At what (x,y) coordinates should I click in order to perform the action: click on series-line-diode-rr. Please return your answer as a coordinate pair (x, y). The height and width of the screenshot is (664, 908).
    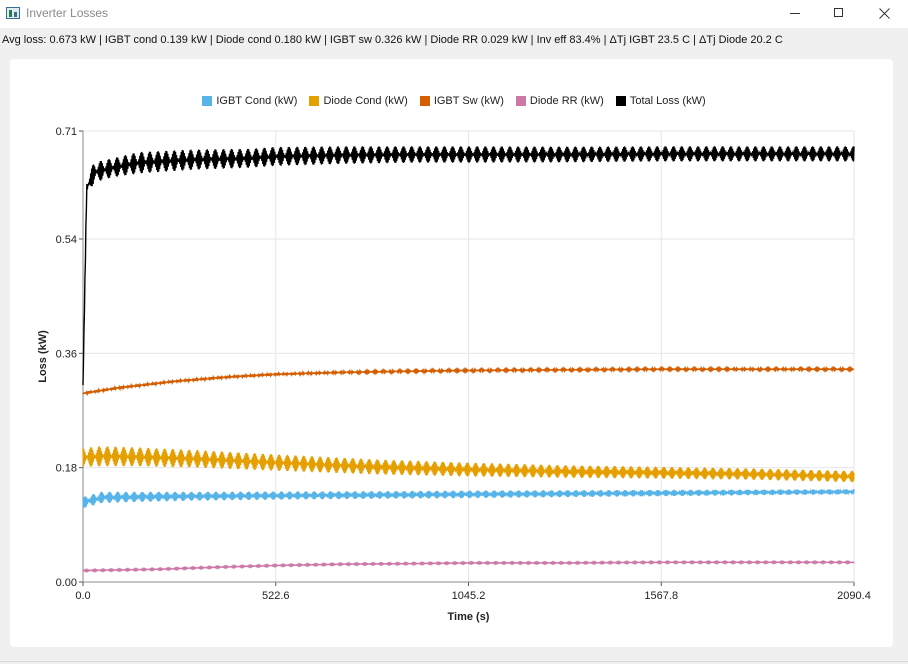
    Looking at the image, I should click on (468, 566).